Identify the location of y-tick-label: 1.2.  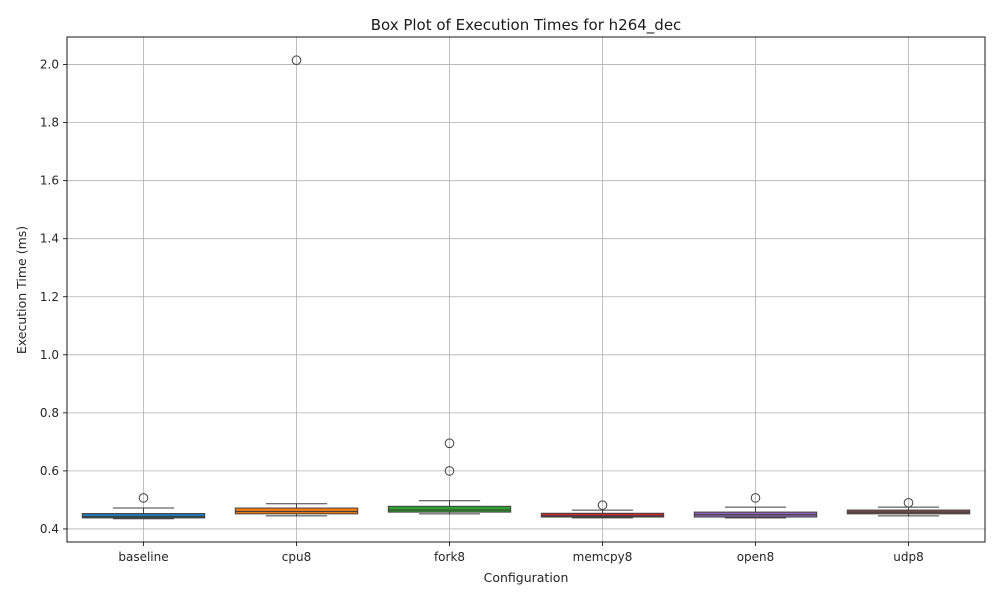
(49, 297).